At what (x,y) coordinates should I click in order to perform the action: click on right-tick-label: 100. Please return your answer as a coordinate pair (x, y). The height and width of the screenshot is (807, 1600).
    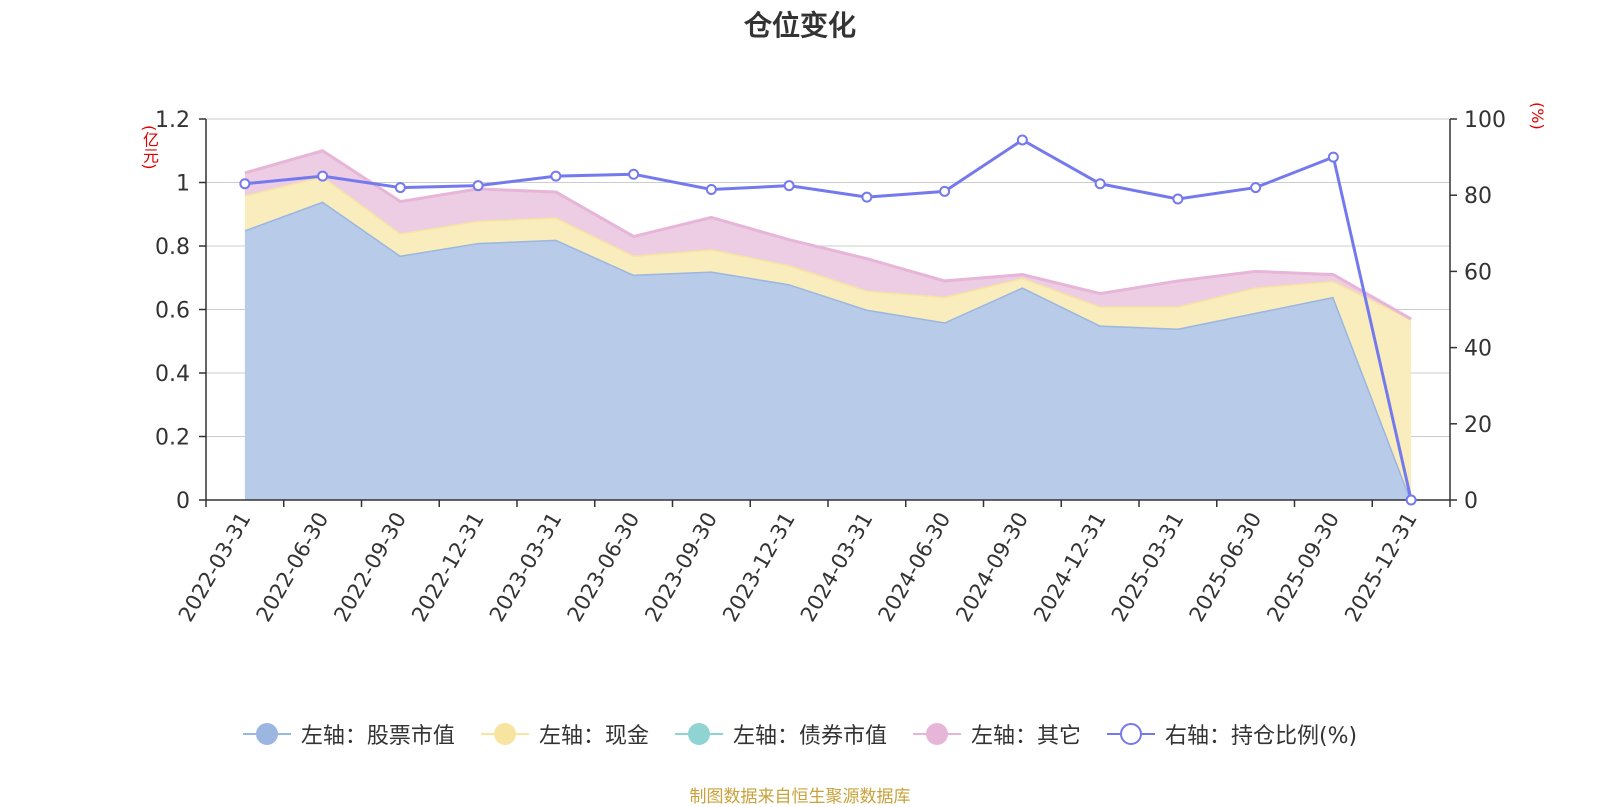
    Looking at the image, I should click on (1485, 120).